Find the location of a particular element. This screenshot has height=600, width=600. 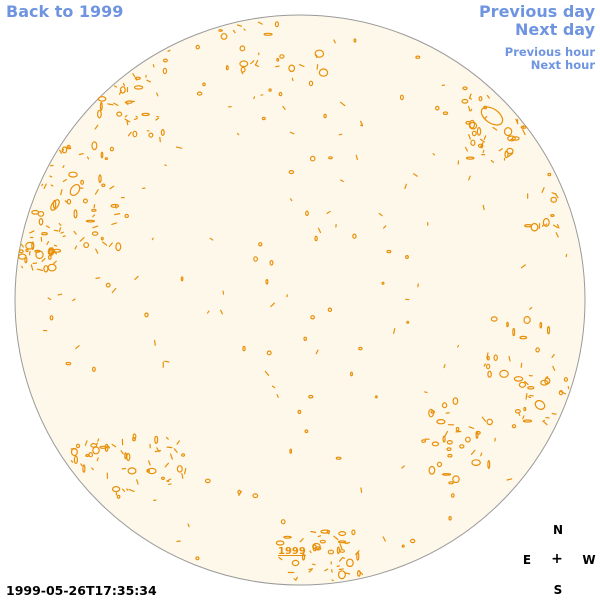

next-day-link: Next day is located at coordinates (555, 29).